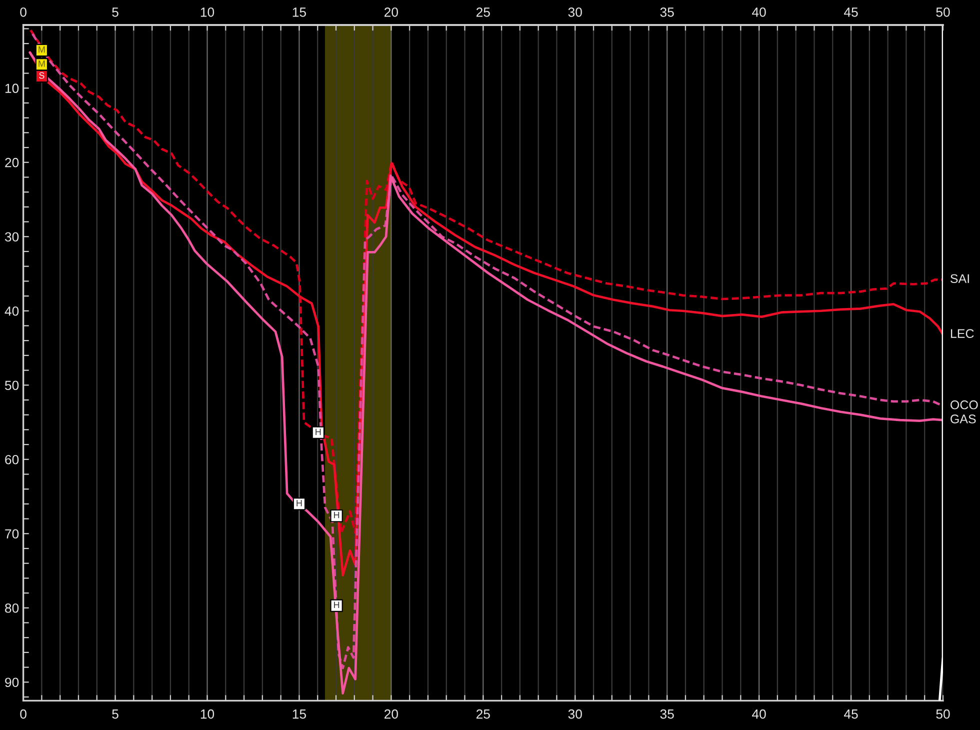  Describe the element at coordinates (959, 279) in the screenshot. I see `series-label: SAI` at that location.